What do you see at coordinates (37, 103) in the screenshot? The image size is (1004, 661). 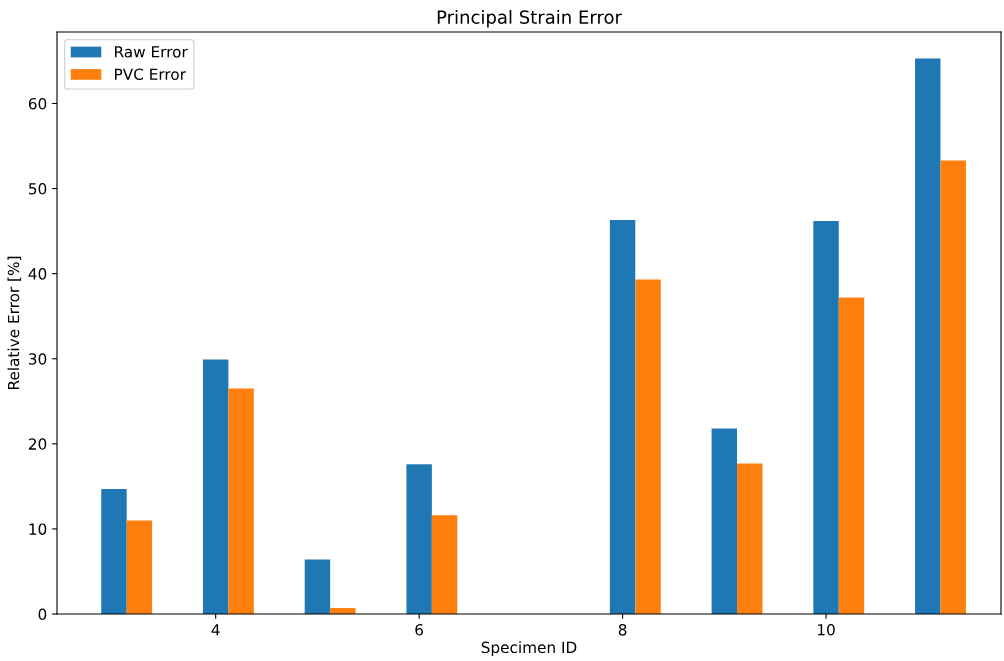 I see `y-tick-label: 60` at bounding box center [37, 103].